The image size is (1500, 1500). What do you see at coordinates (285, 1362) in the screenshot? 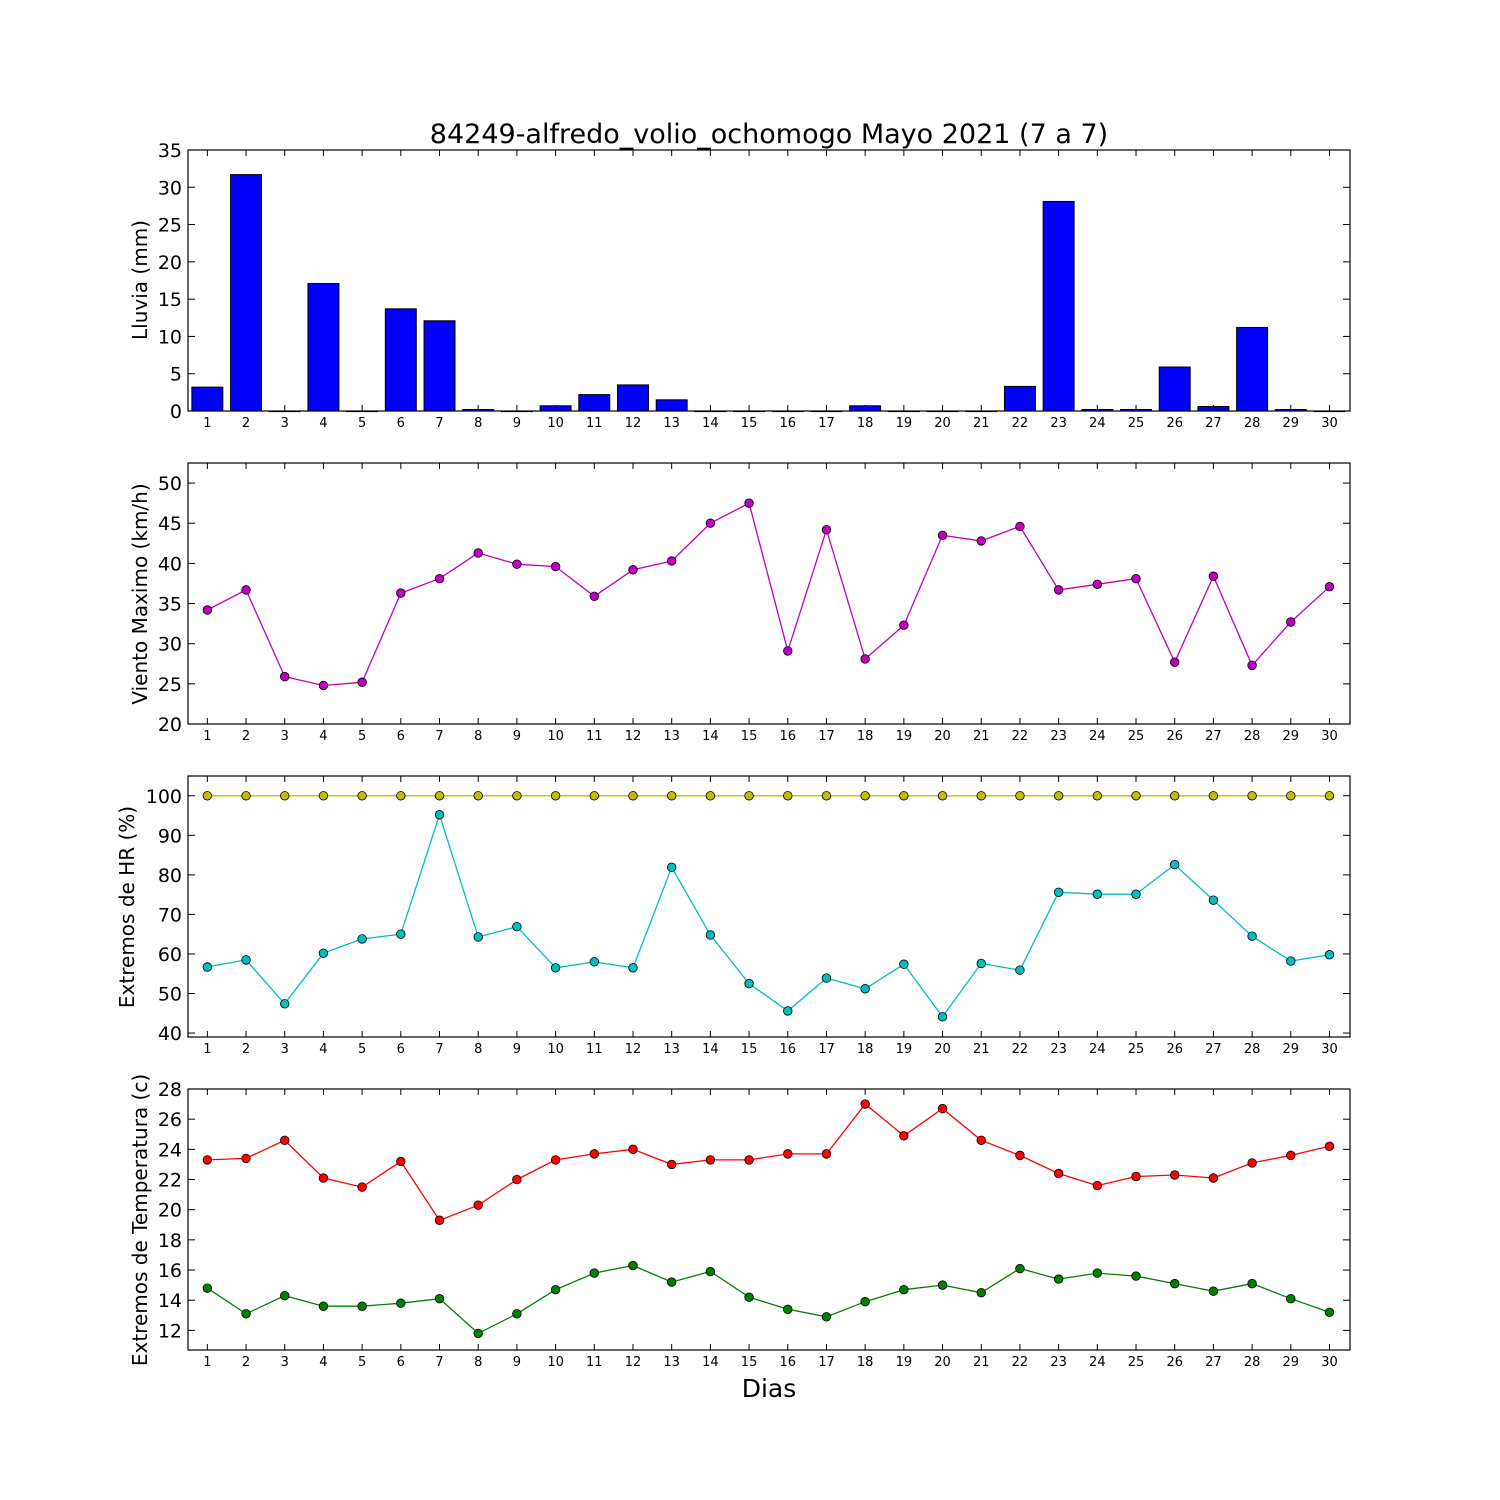
I see `x-tick-label: 3` at bounding box center [285, 1362].